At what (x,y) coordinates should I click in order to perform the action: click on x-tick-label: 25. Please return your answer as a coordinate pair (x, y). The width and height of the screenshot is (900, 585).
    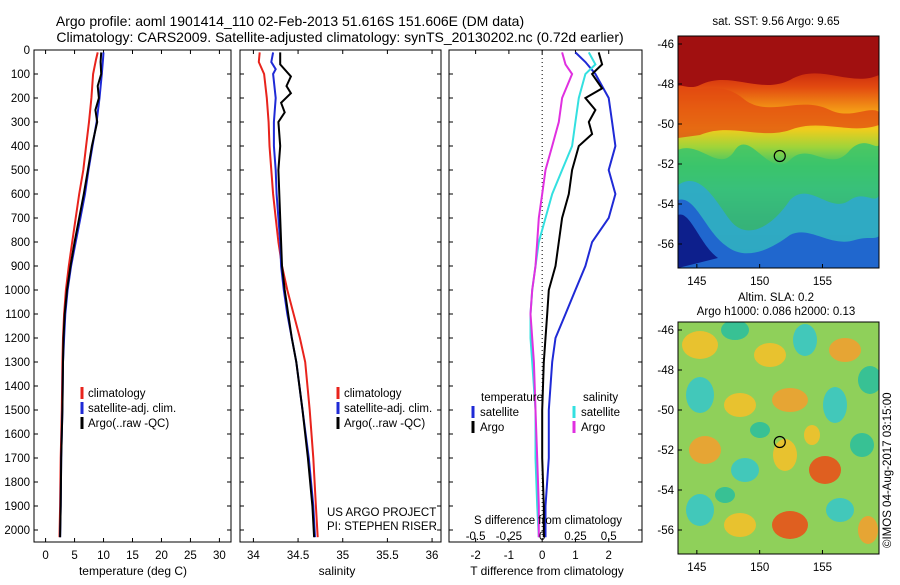
    Looking at the image, I should click on (190, 556).